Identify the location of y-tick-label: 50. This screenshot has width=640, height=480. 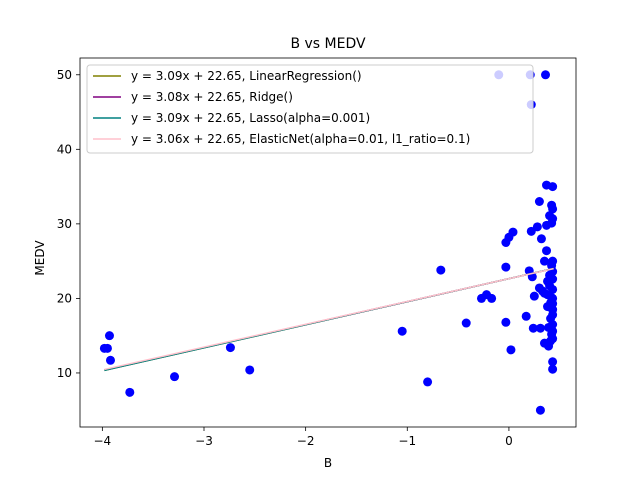
(64, 75).